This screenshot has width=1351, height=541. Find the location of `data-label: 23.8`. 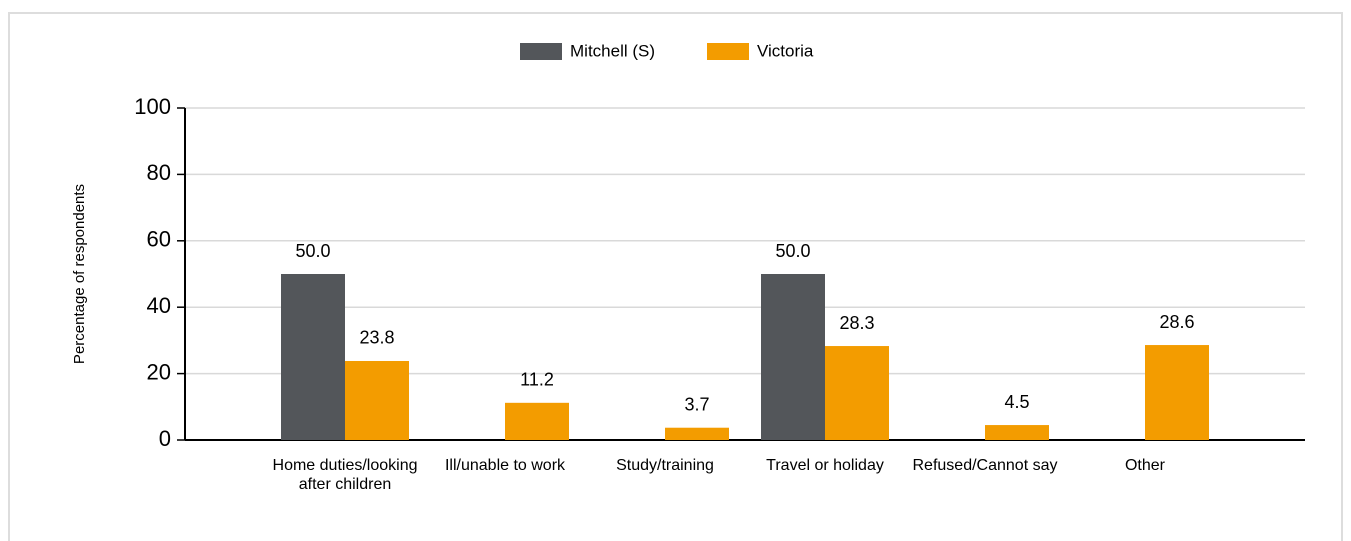

data-label: 23.8 is located at coordinates (376, 338).